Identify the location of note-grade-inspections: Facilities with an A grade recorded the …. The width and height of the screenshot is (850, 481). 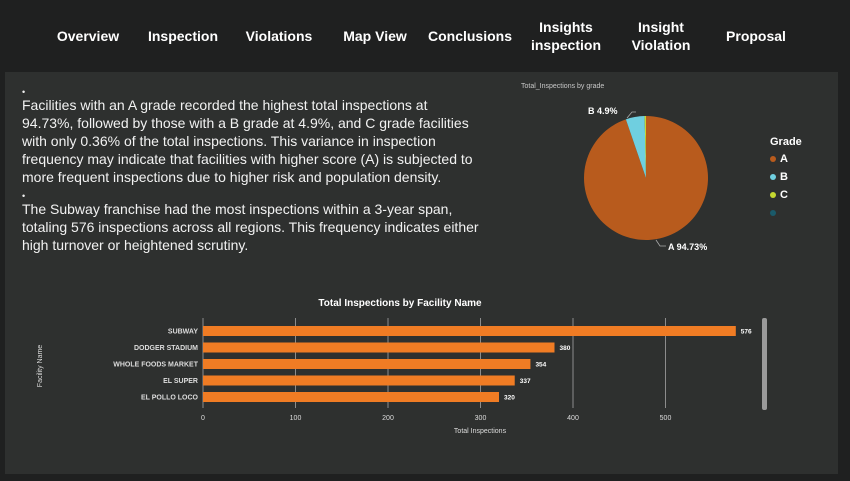
(247, 141).